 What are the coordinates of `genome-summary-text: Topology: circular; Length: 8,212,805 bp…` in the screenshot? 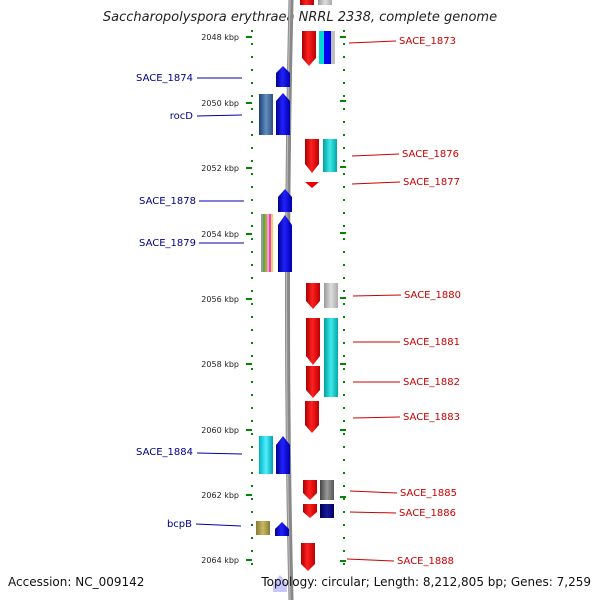 It's located at (426, 582).